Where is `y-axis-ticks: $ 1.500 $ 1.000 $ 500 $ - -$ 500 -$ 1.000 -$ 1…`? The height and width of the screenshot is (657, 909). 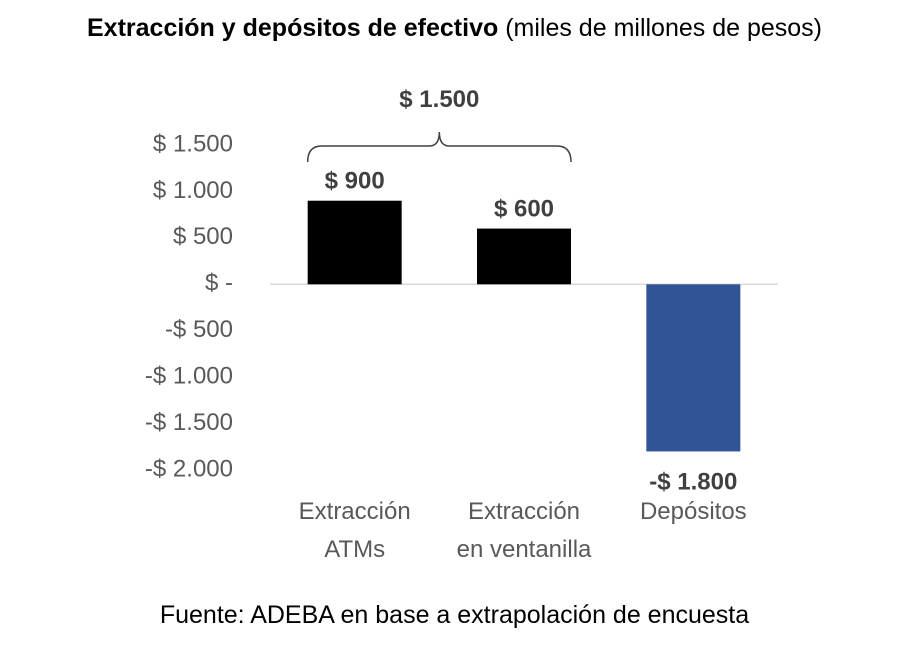 y-axis-ticks: $ 1.500 $ 1.000 $ 500 $ - -$ 500 -$ 1.000 -$ 1… is located at coordinates (189, 306).